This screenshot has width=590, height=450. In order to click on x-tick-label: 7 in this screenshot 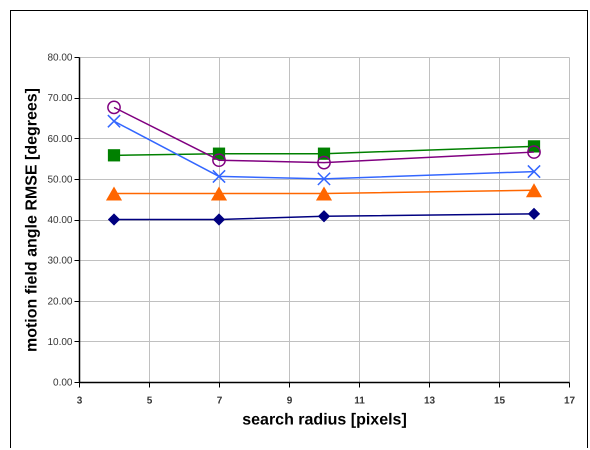, I will do `click(219, 401)`.